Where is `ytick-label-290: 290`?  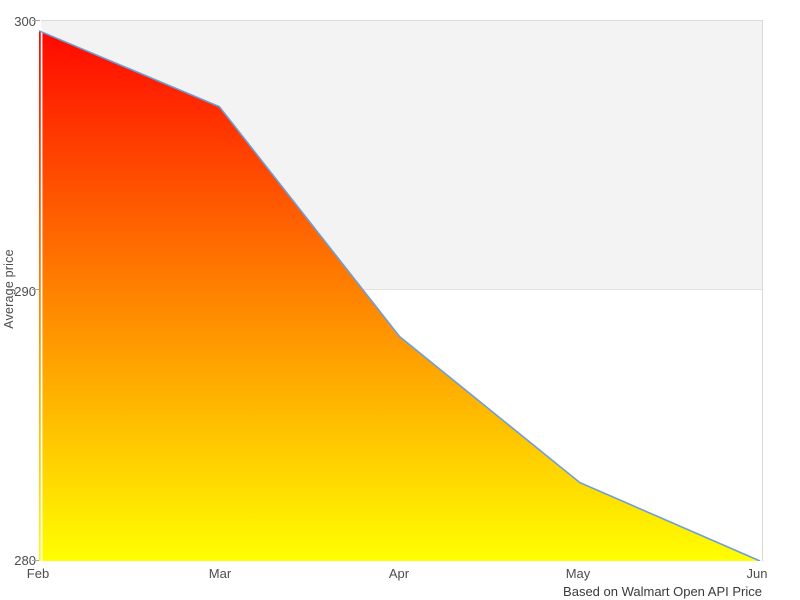 ytick-label-290: 290 is located at coordinates (25, 291).